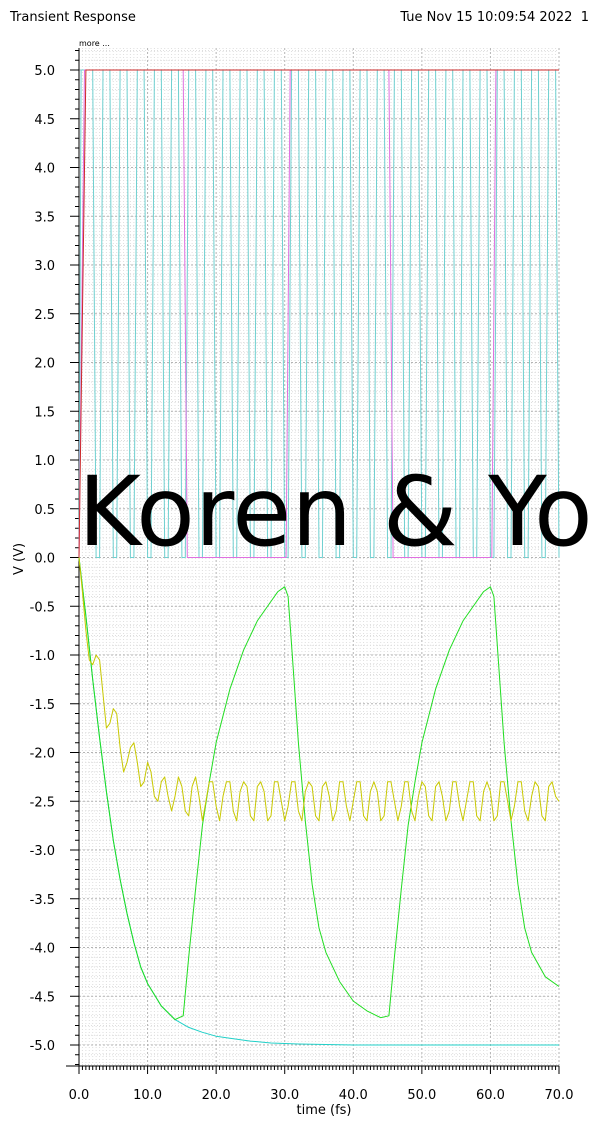  I want to click on y-tick-label: -4.5, so click(42, 997).